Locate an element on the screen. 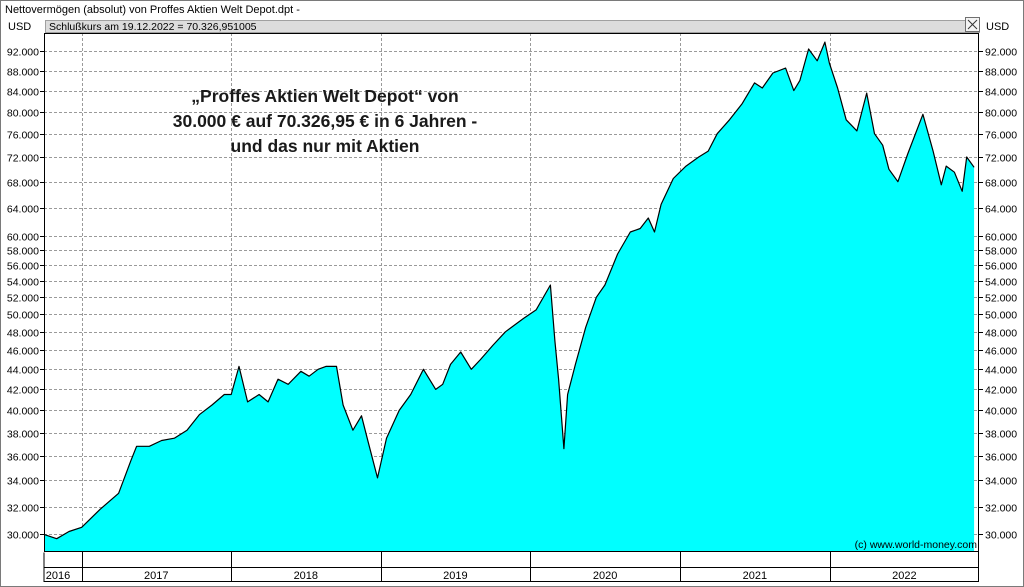  y-tick-label-left: 56.000 is located at coordinates (23, 267).